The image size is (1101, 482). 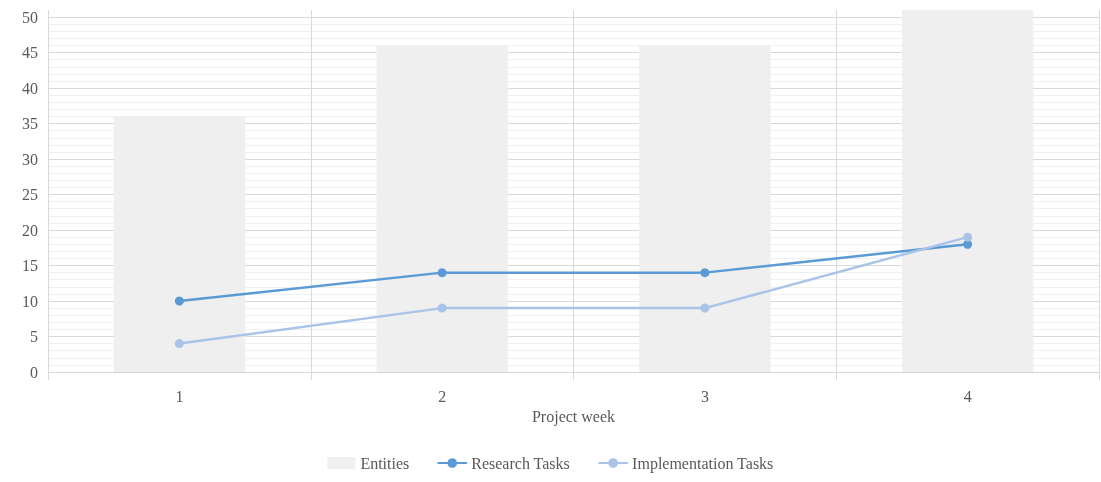 What do you see at coordinates (30, 124) in the screenshot?
I see `y-tick-label: 35` at bounding box center [30, 124].